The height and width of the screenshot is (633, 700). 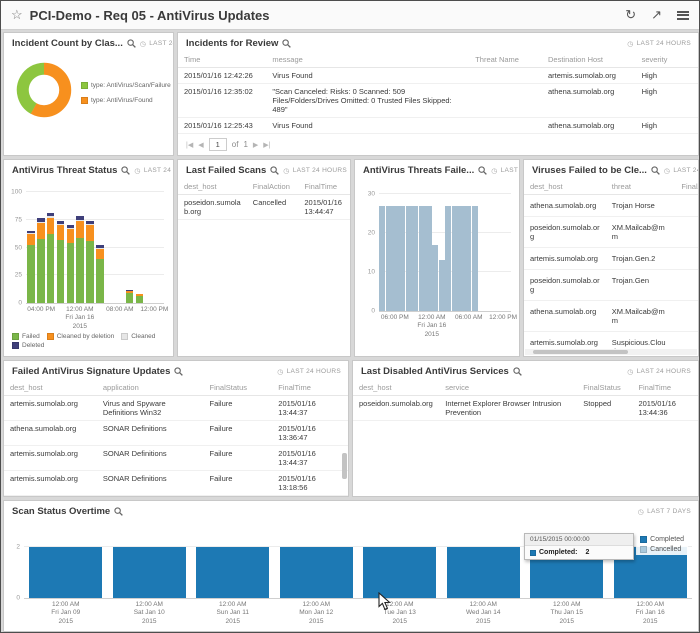 I want to click on column-header: FinalAction, so click(x=272, y=187).